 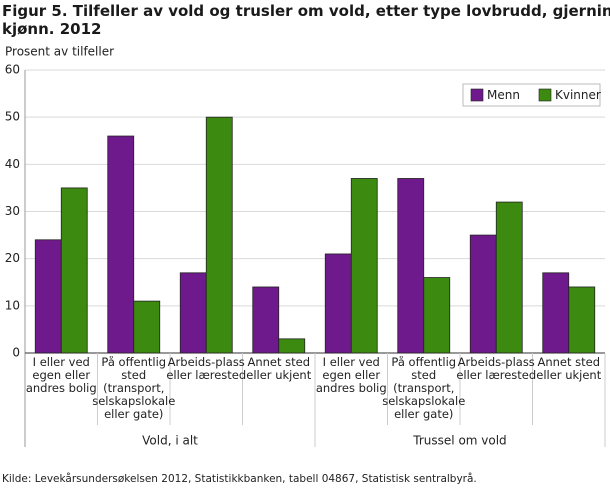 What do you see at coordinates (503, 95) in the screenshot?
I see `legend-label: Menn` at bounding box center [503, 95].